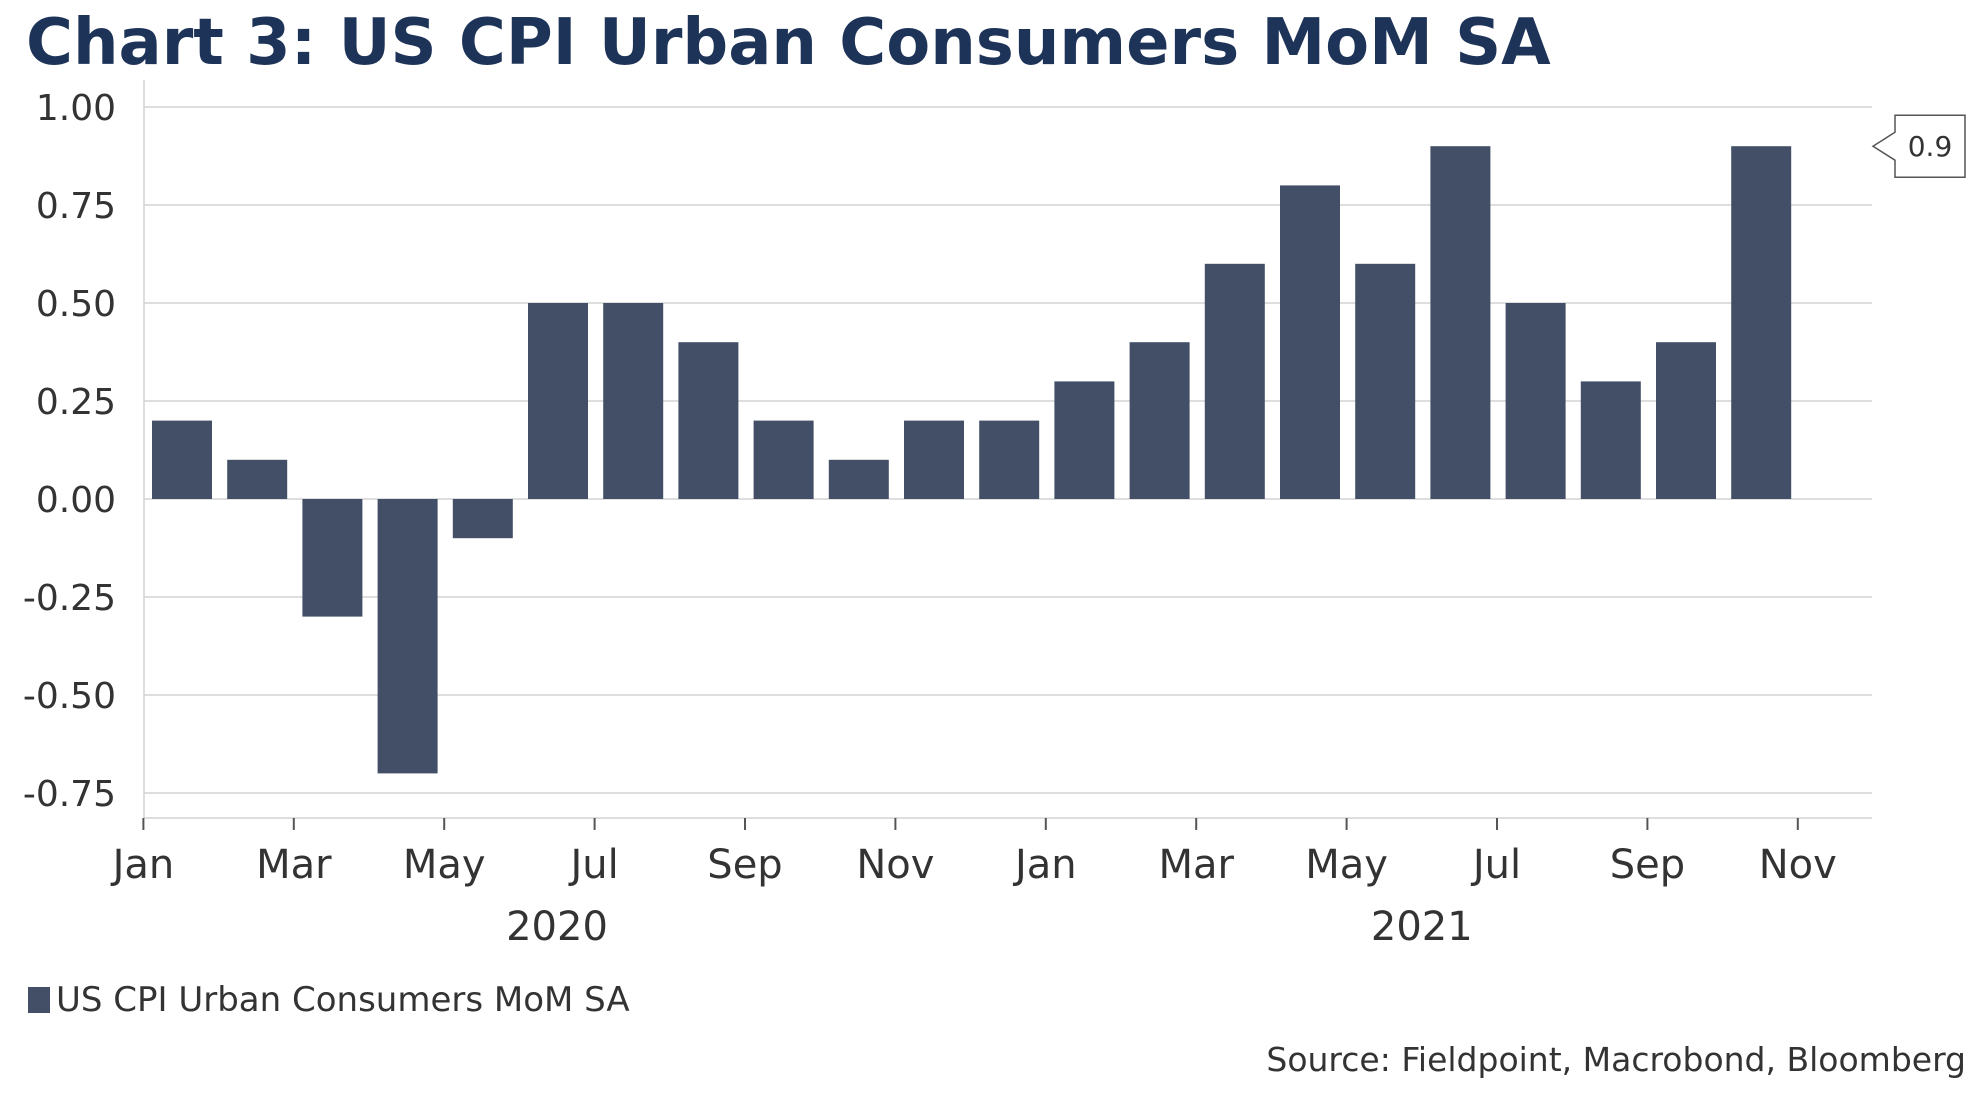  Describe the element at coordinates (1930, 146) in the screenshot. I see `last-value-label: 0.9` at that location.